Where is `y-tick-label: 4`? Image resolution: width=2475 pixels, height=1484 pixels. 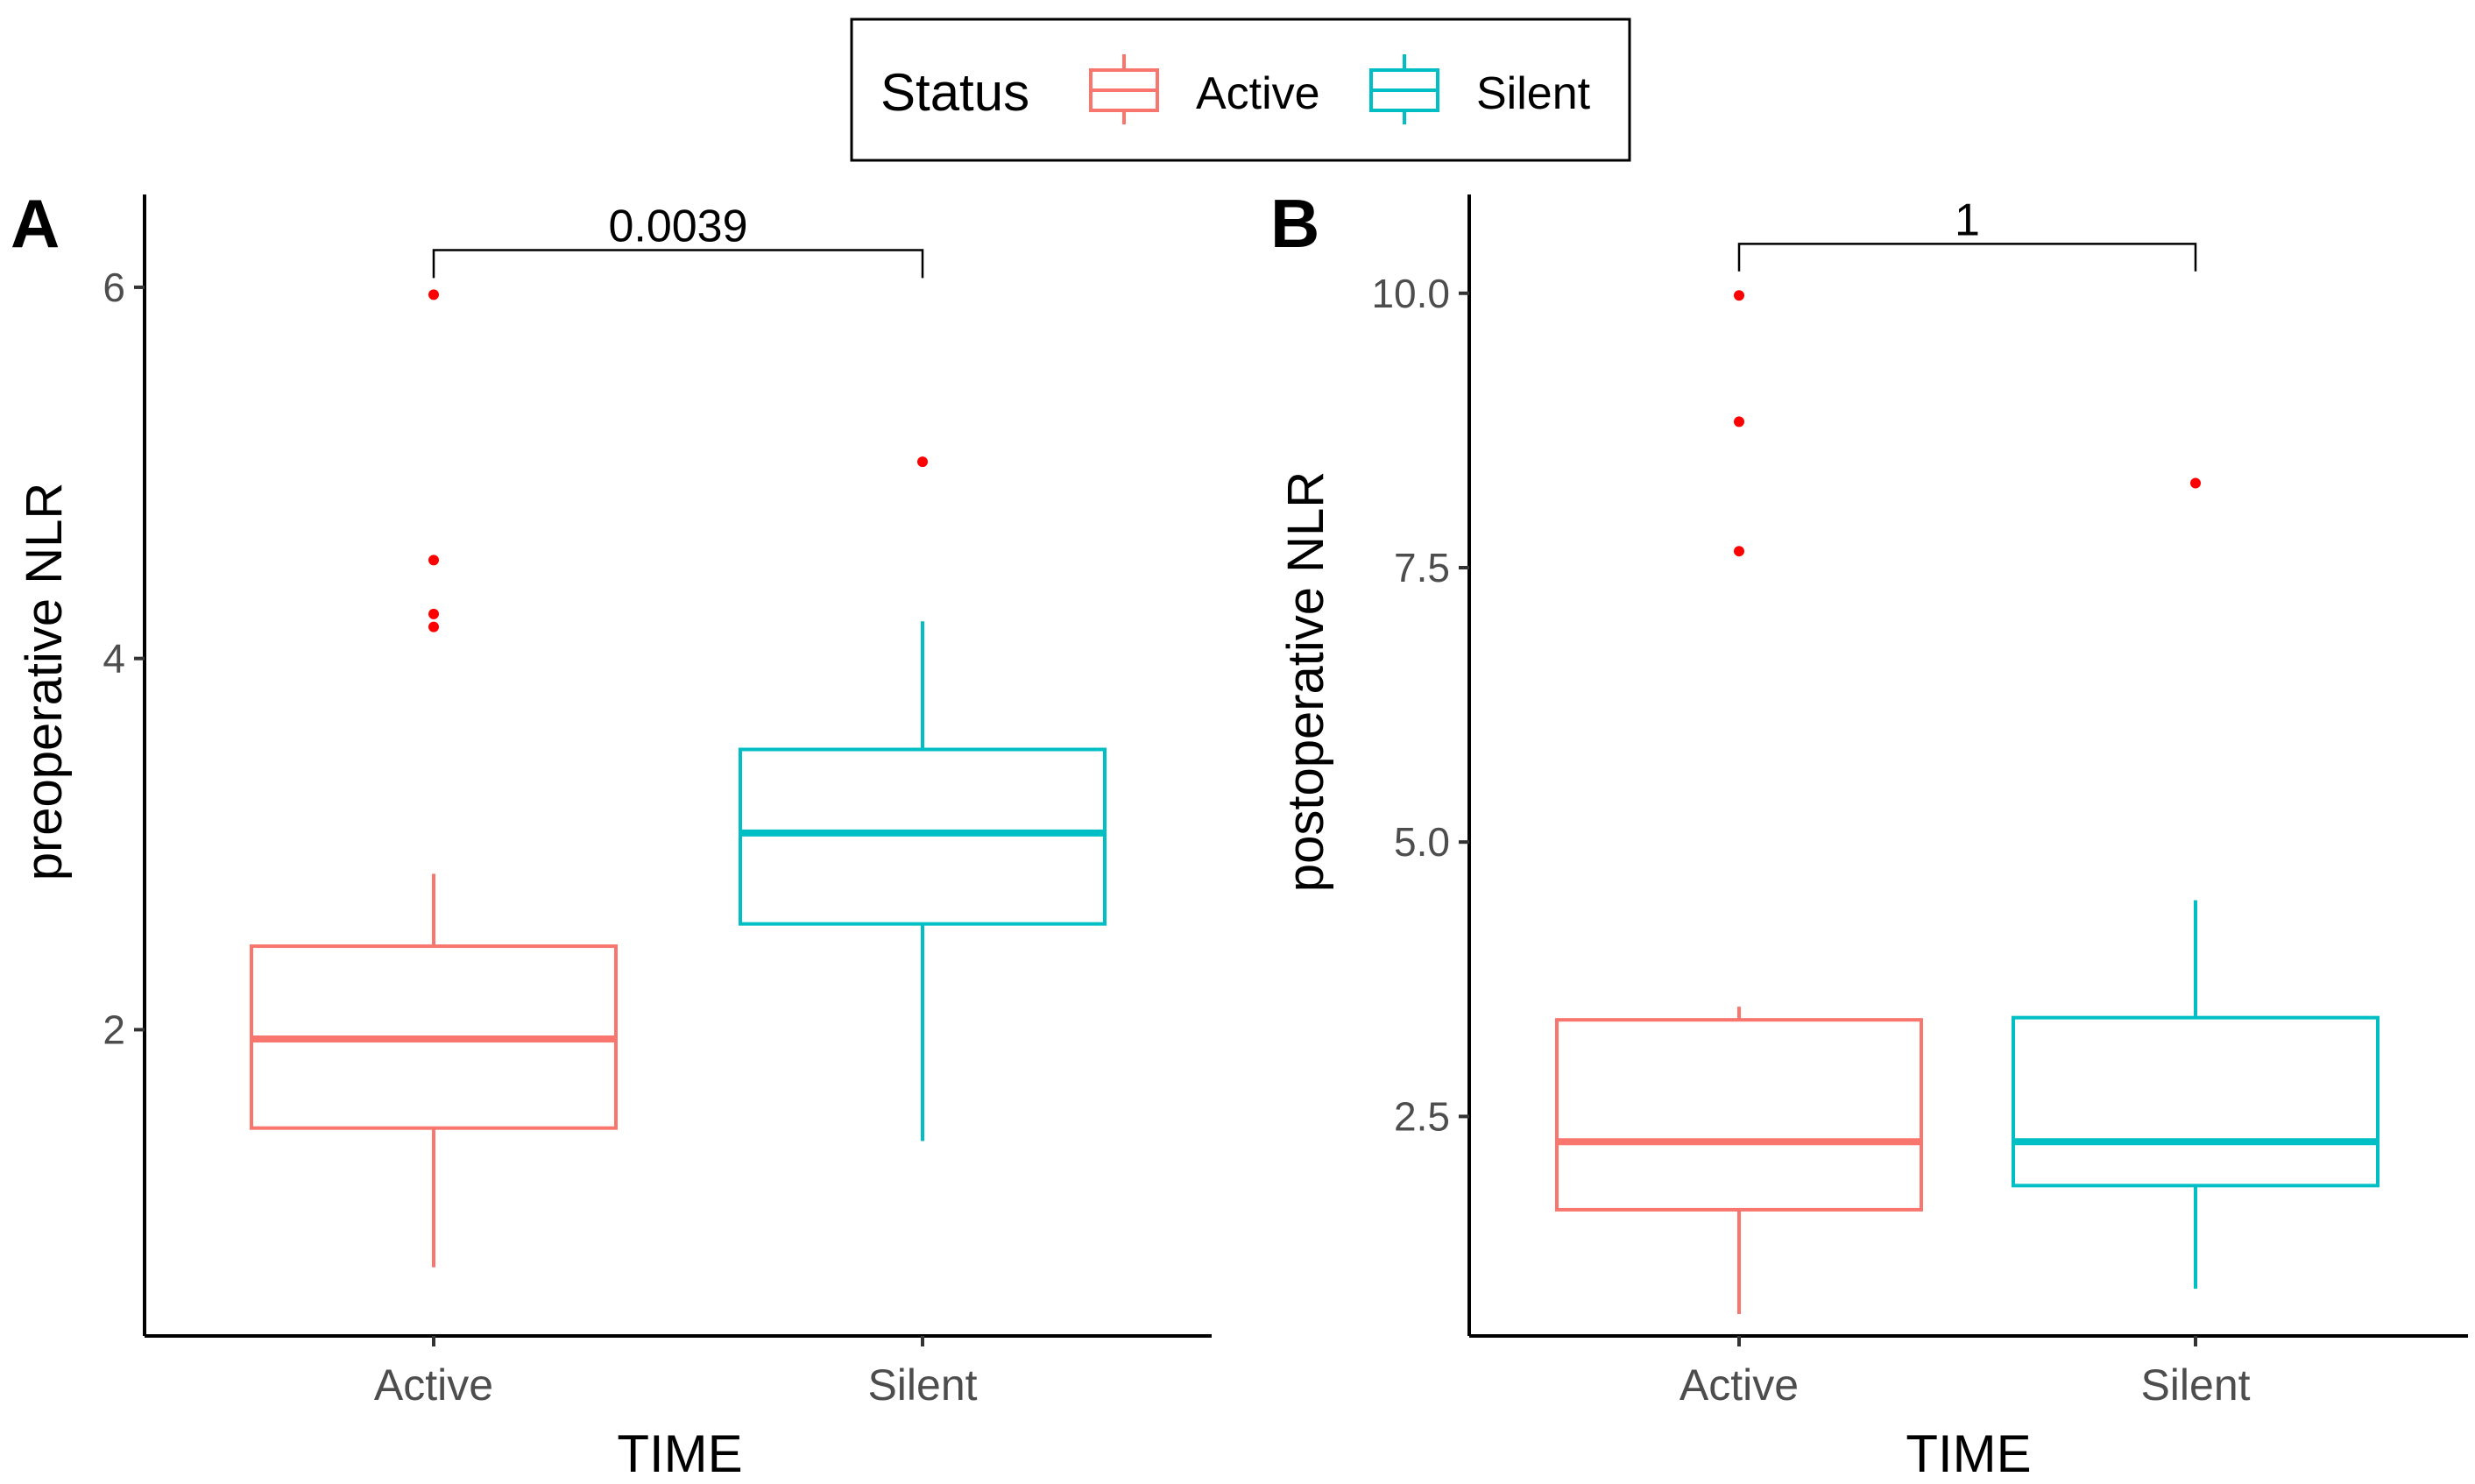 y-tick-label: 4 is located at coordinates (114, 659).